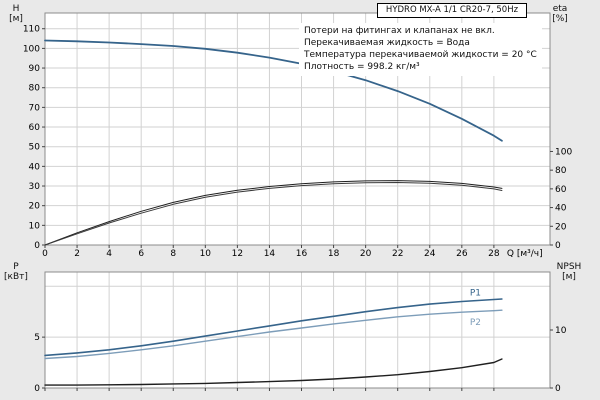 Image resolution: width=600 pixels, height=400 pixels. I want to click on npsh-axis-label-symbol: NPSH, so click(569, 267).